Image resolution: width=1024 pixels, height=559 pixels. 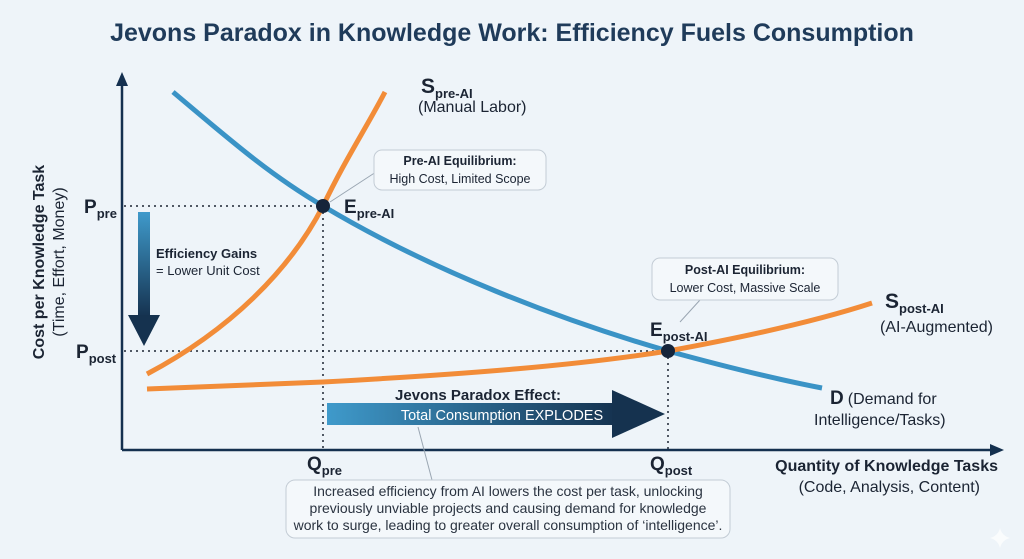 What do you see at coordinates (509, 346) in the screenshot?
I see `supply-post-ai-curve` at bounding box center [509, 346].